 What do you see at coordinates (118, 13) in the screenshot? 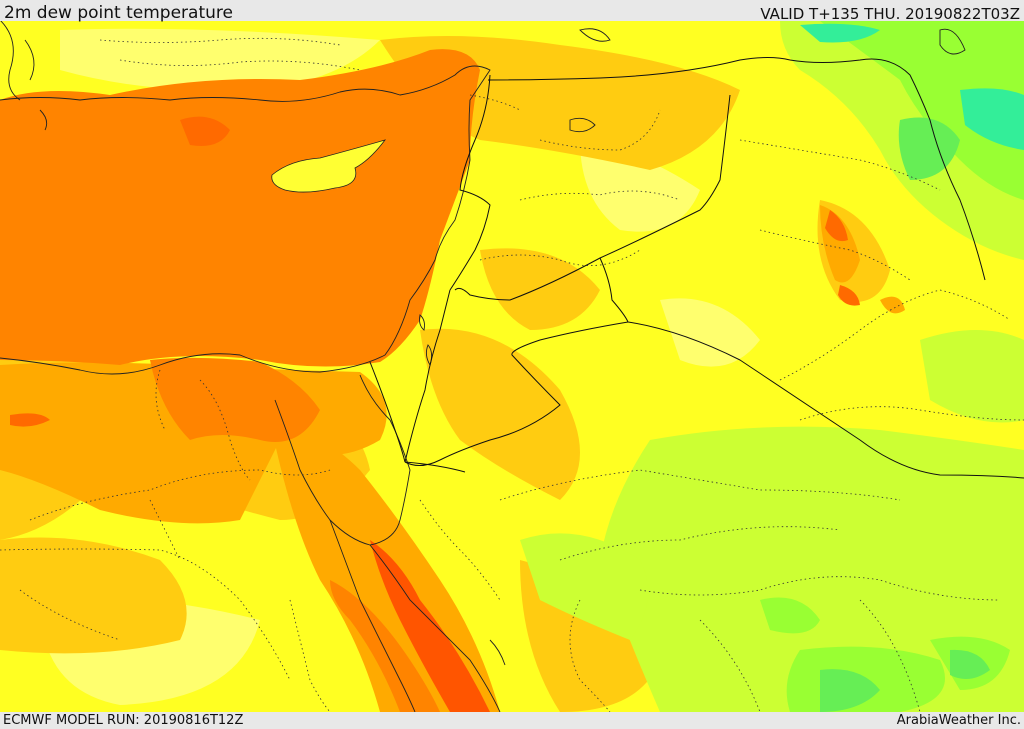
I see `map-title: 2m dew point temperature` at bounding box center [118, 13].